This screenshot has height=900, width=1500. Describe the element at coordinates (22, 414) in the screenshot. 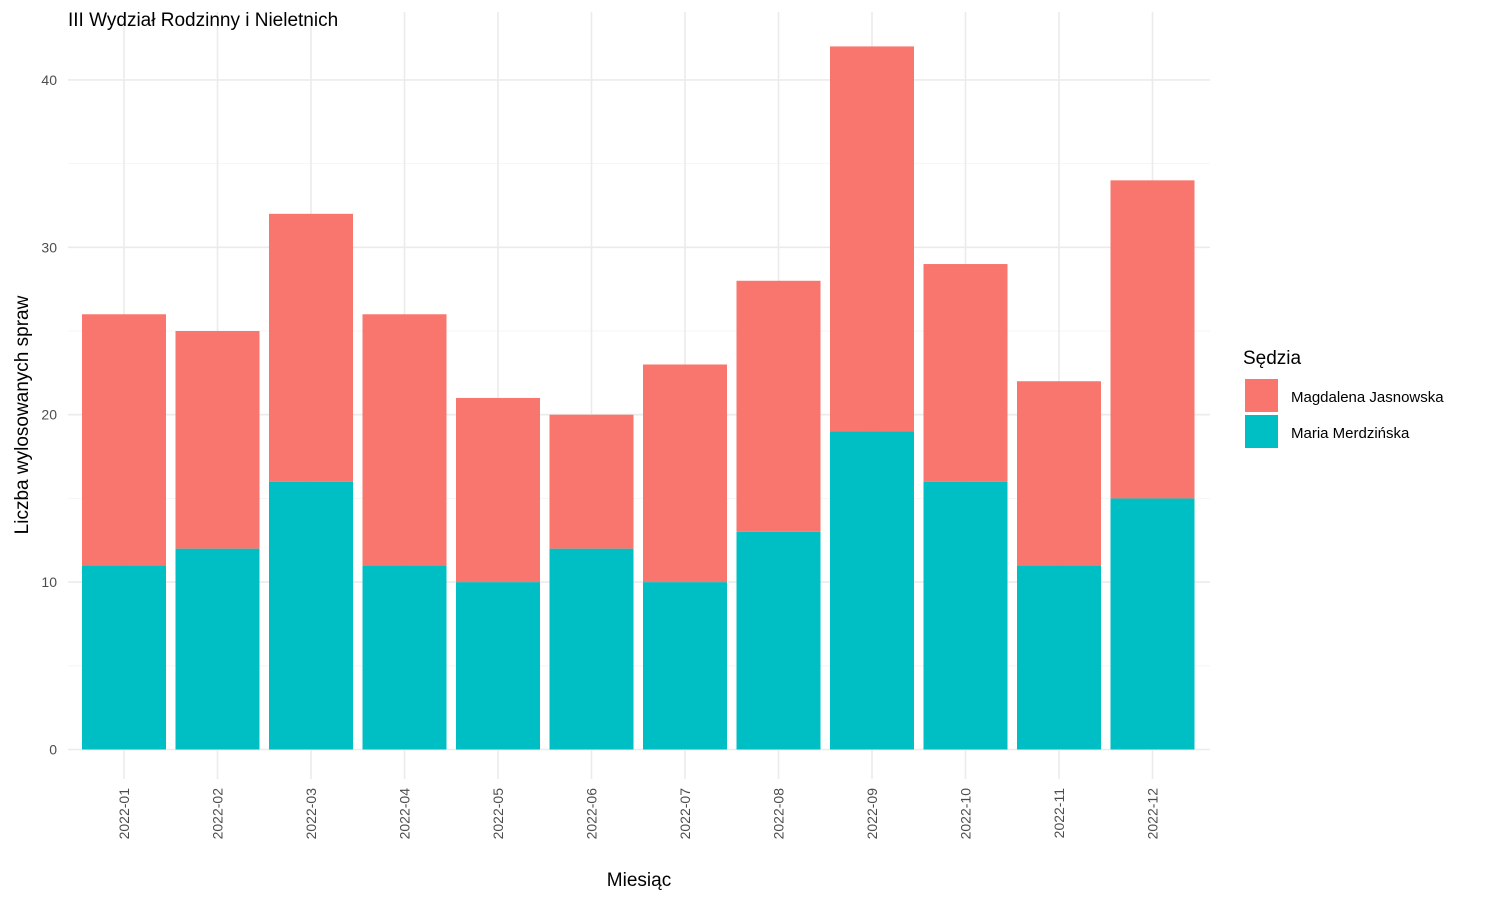

I see `y-axis-title: Liczba wylosowanych spraw` at that location.